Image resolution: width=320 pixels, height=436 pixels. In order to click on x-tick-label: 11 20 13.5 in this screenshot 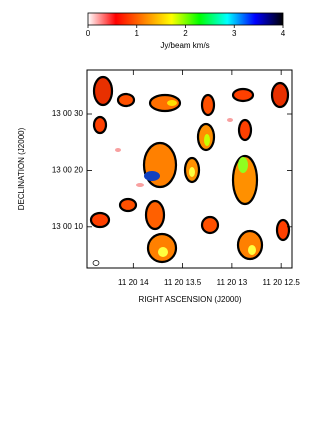, I will do `click(183, 282)`.